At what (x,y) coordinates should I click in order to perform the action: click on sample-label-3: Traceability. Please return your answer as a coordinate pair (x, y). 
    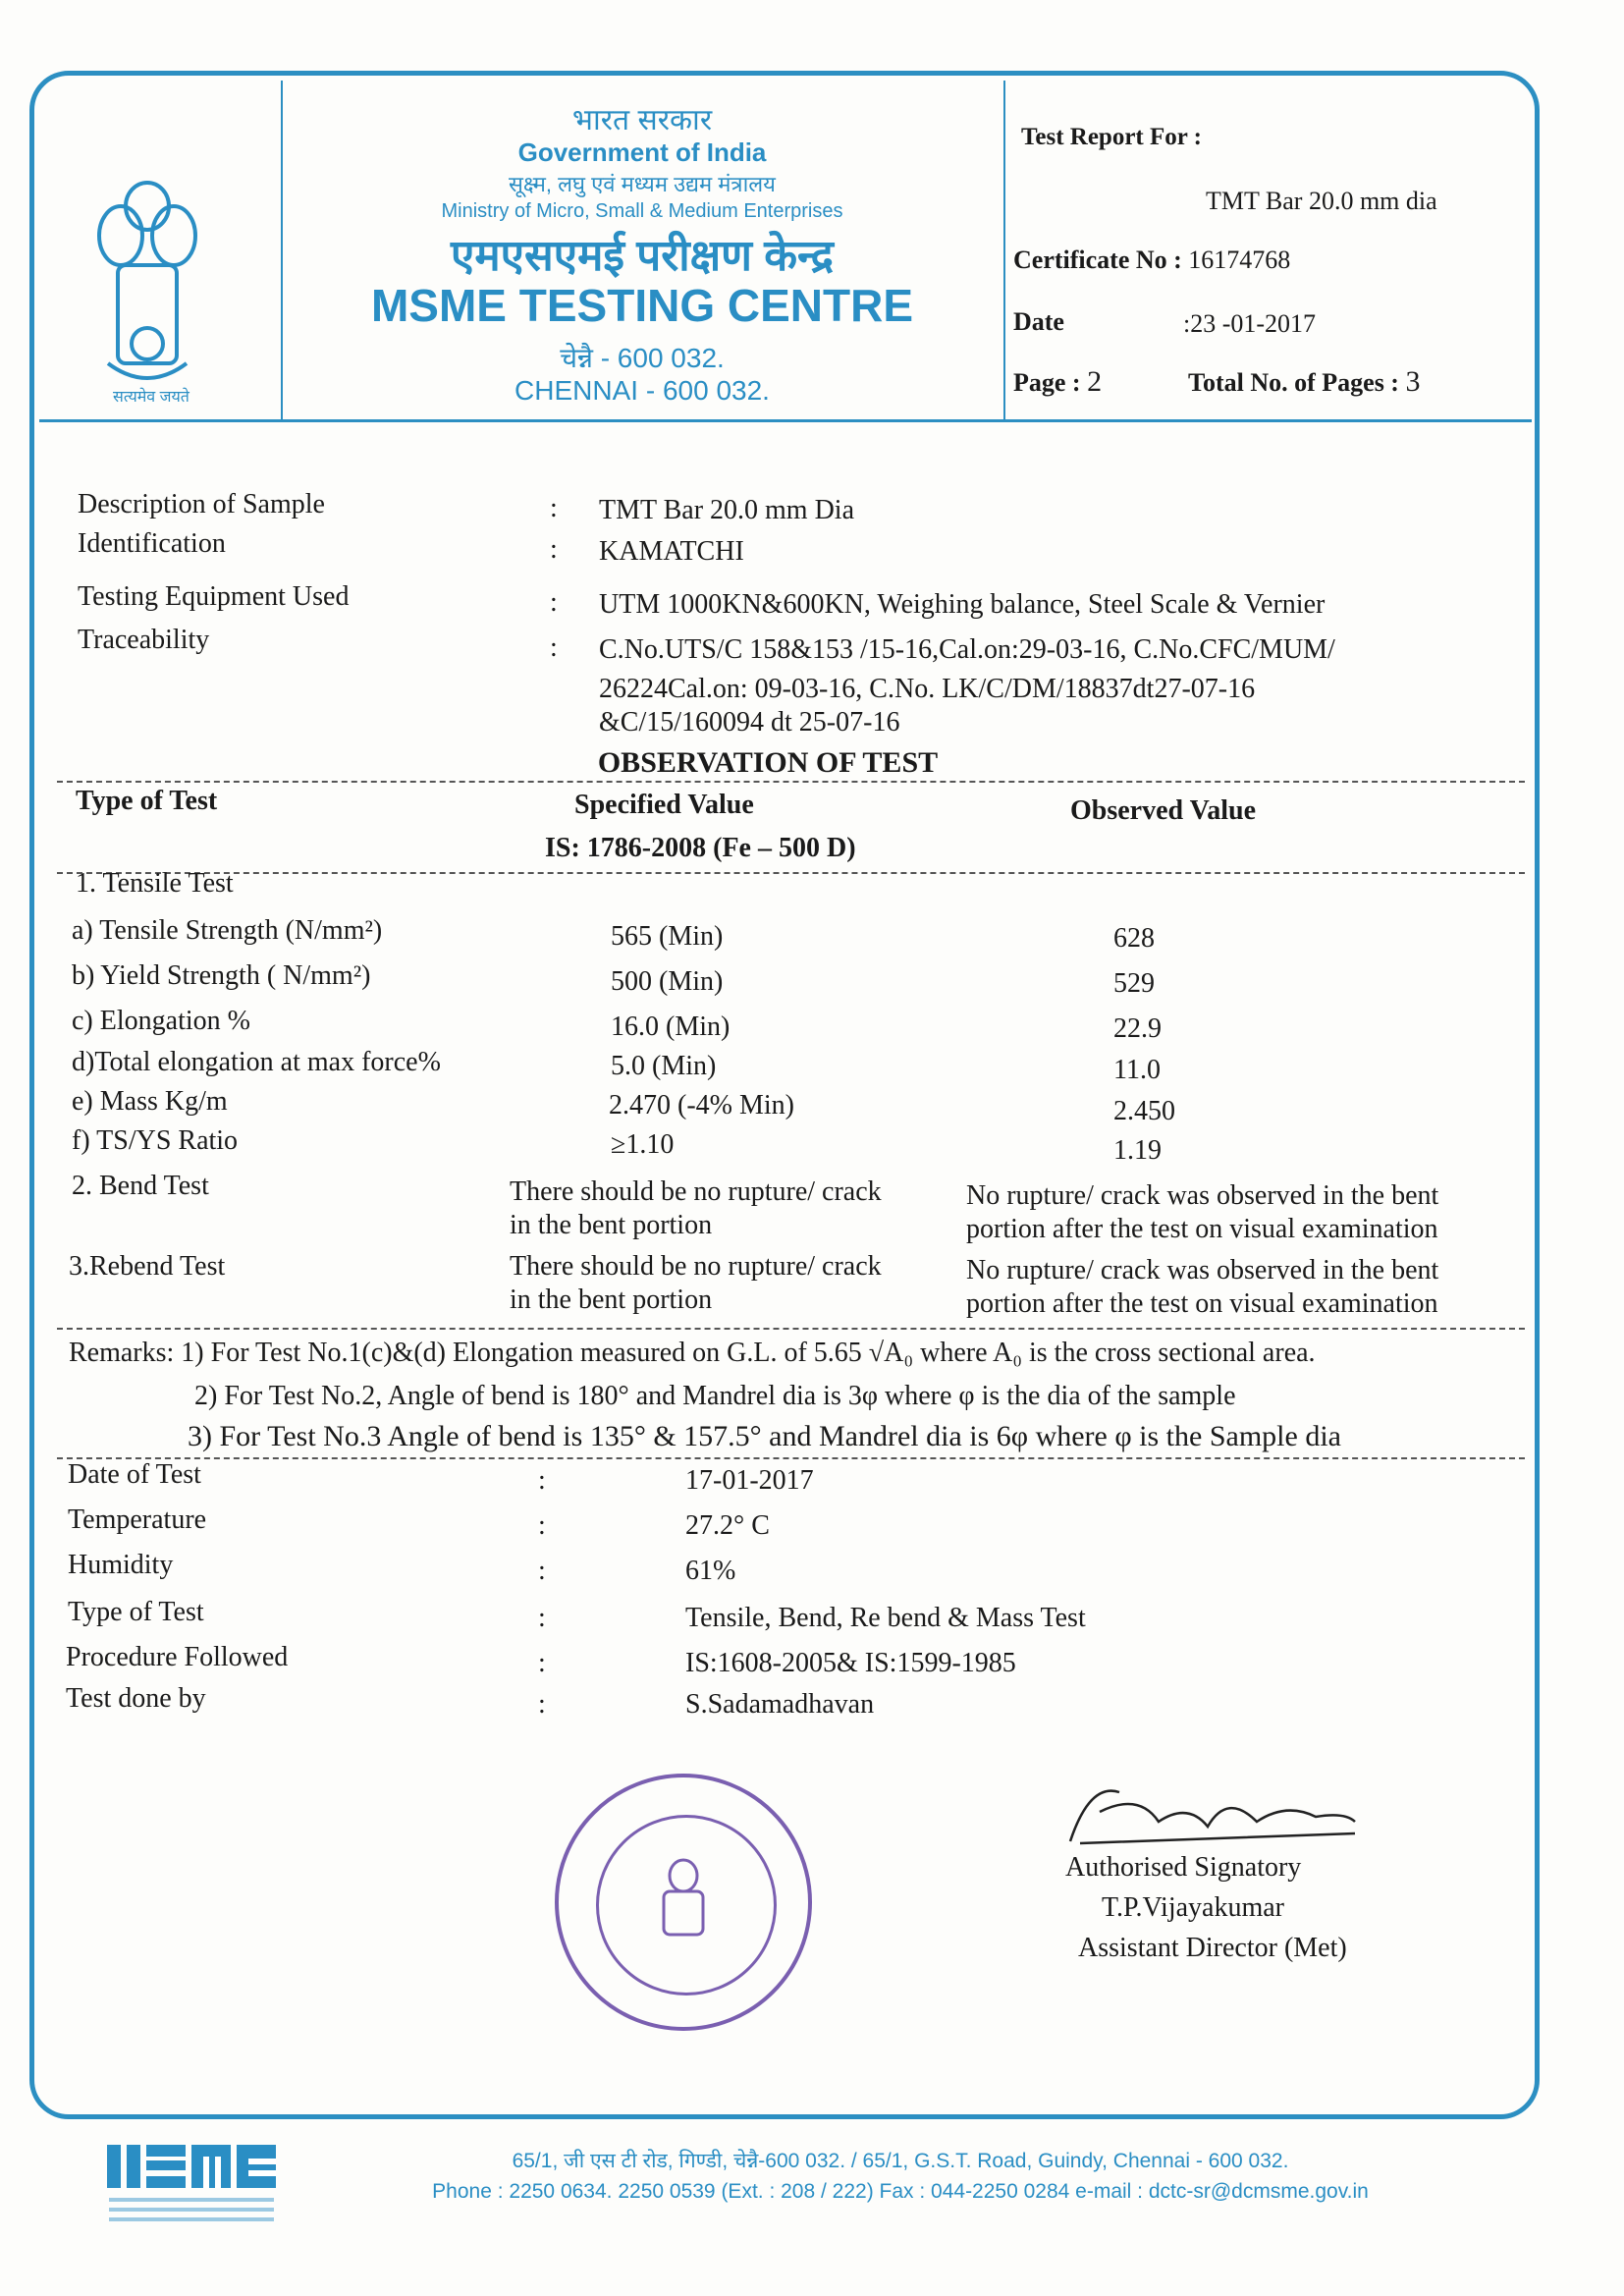
    Looking at the image, I should click on (144, 640).